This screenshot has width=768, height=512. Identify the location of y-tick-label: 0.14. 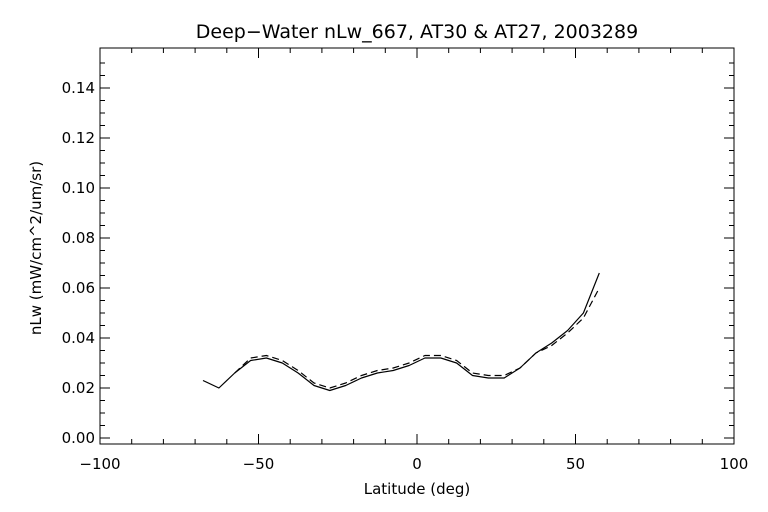
(78, 88).